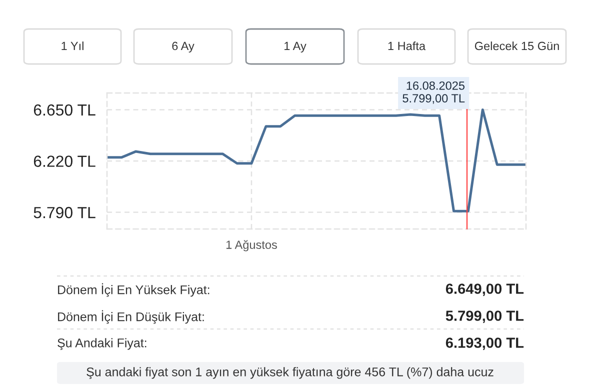 The width and height of the screenshot is (601, 387). I want to click on text: Dönem İçi En Yüksek Fiyat:, so click(134, 290).